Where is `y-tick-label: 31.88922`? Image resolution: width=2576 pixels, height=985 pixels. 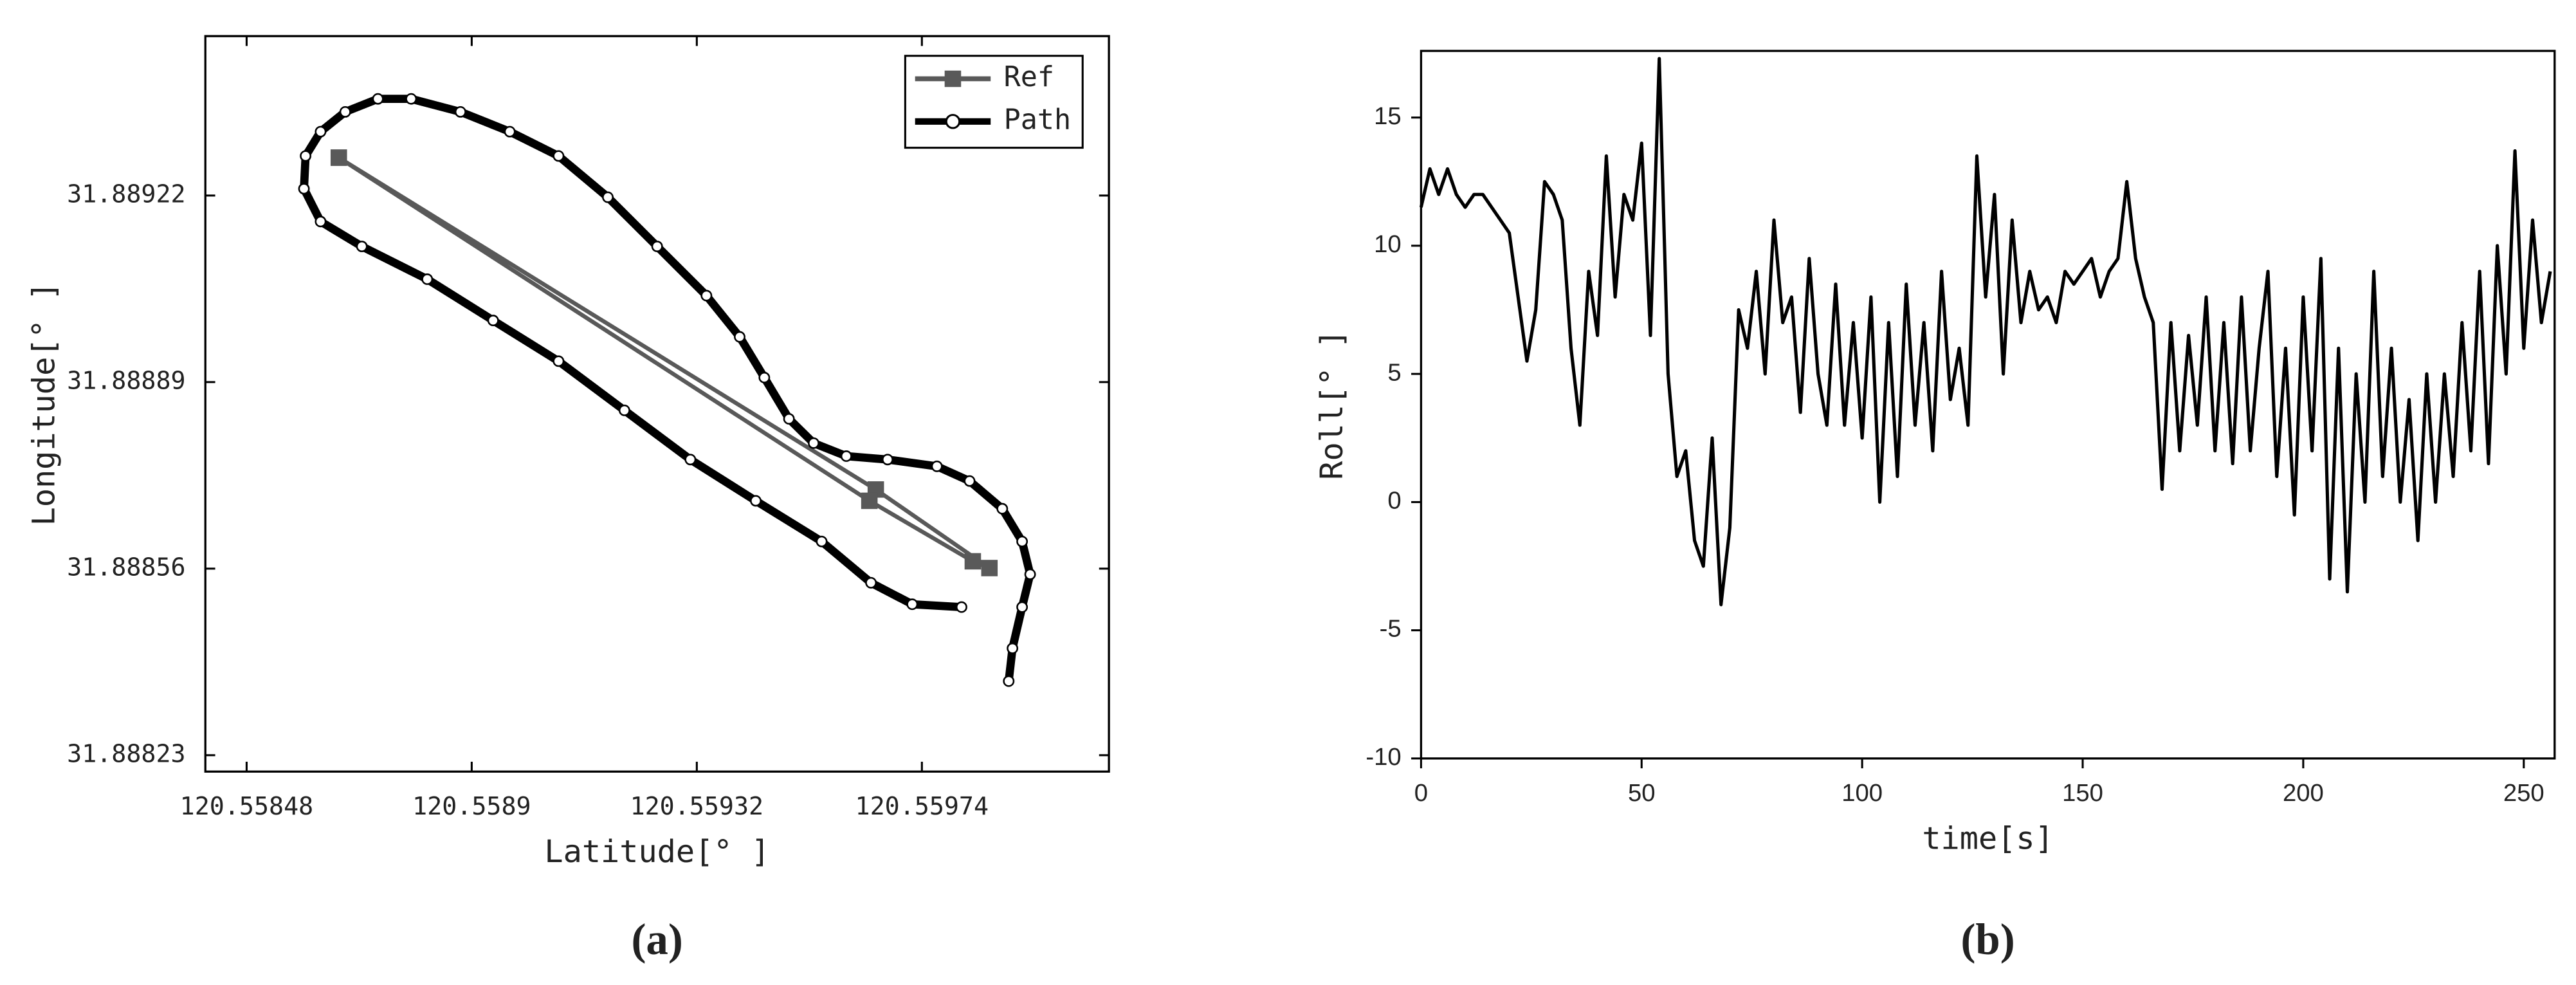
y-tick-label: 31.88922 is located at coordinates (126, 194).